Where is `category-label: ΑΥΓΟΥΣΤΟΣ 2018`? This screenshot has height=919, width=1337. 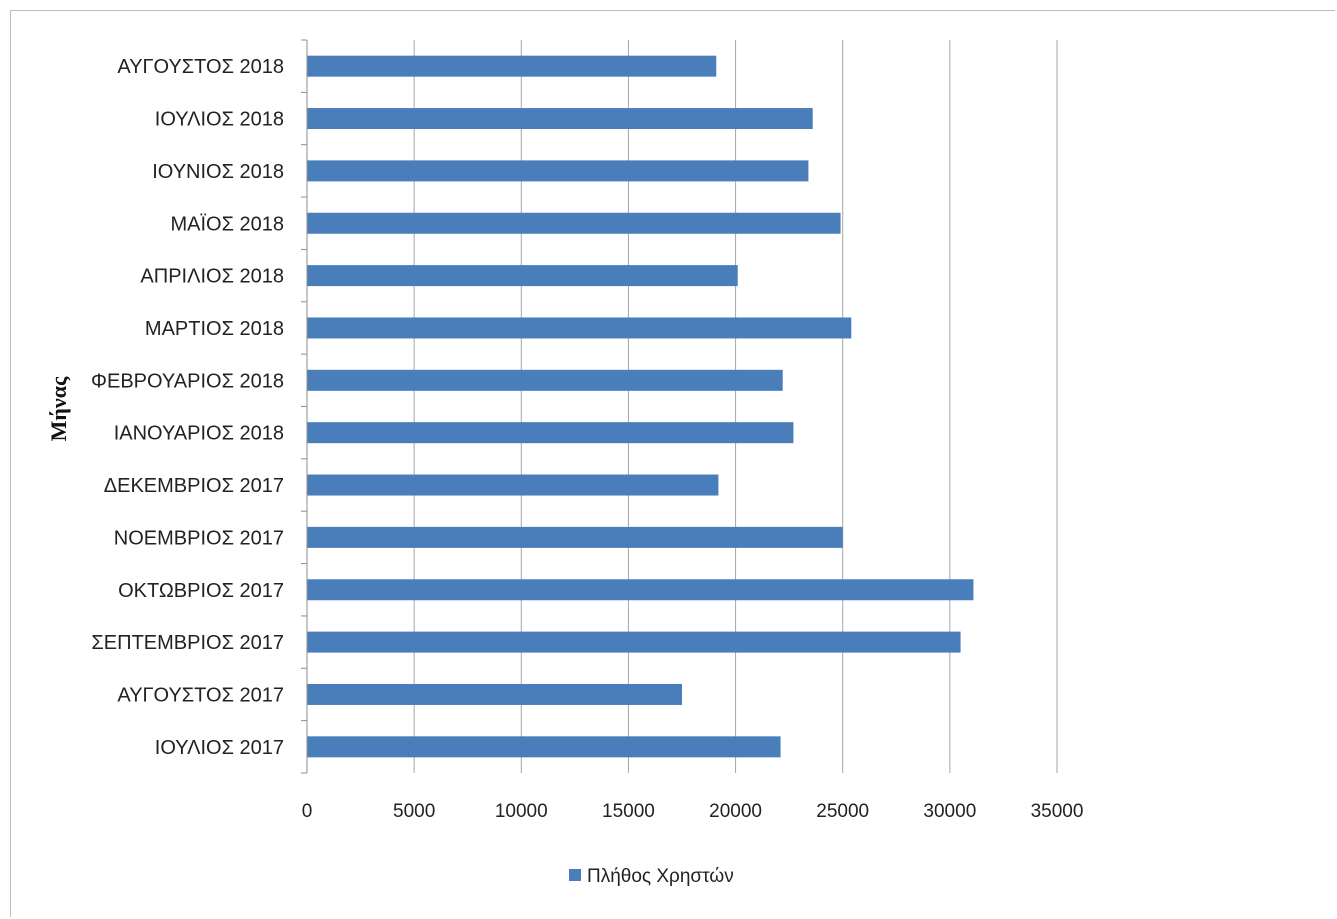 category-label: ΑΥΓΟΥΣΤΟΣ 2018 is located at coordinates (200, 67).